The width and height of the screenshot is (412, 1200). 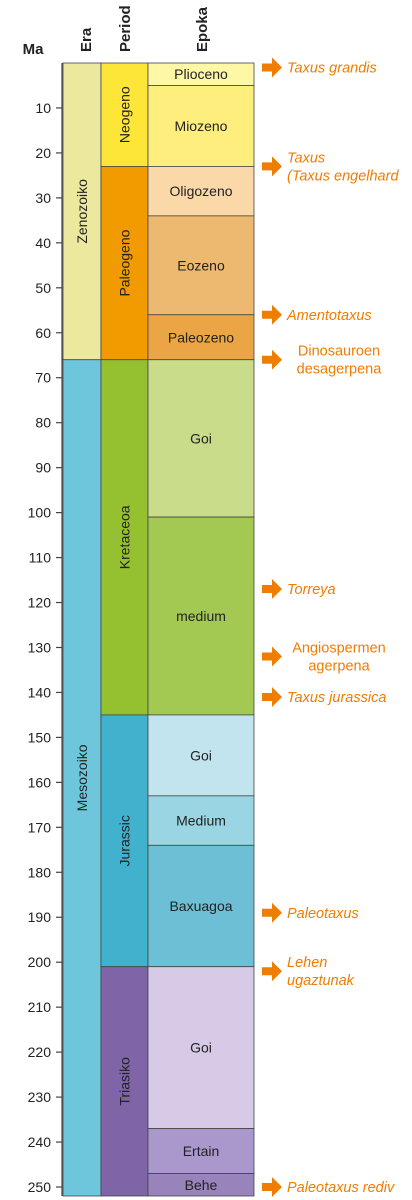 I want to click on axis-tick-label: 80, so click(x=43, y=423).